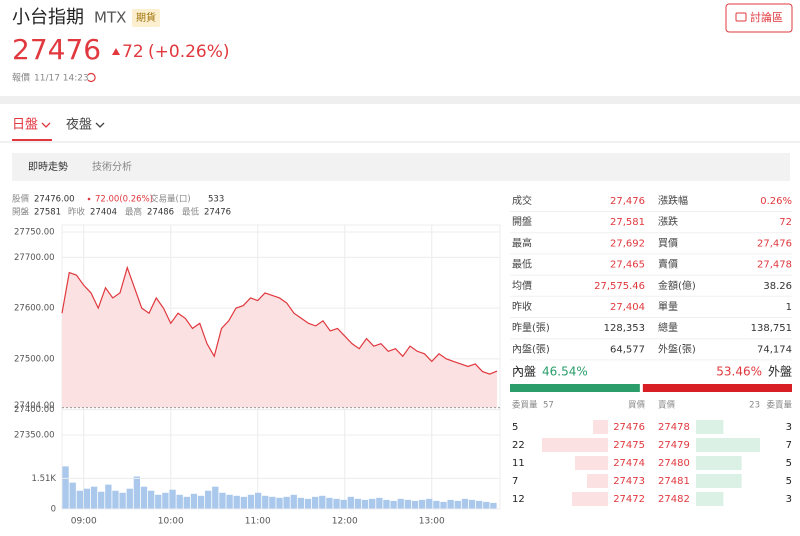  What do you see at coordinates (53, 510) in the screenshot?
I see `y-tick-label: 0` at bounding box center [53, 510].